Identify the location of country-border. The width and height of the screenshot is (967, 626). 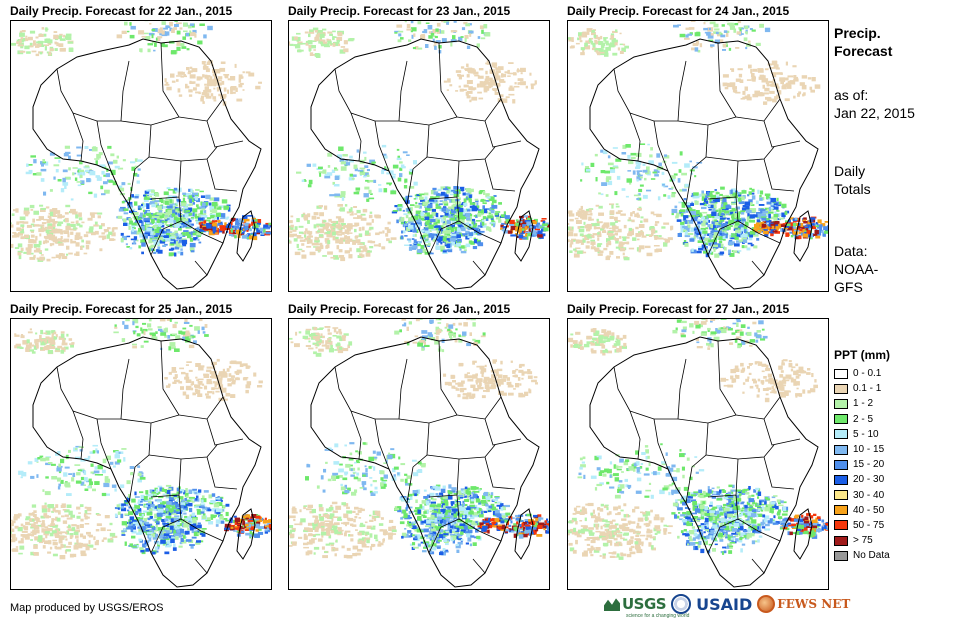
(183, 154).